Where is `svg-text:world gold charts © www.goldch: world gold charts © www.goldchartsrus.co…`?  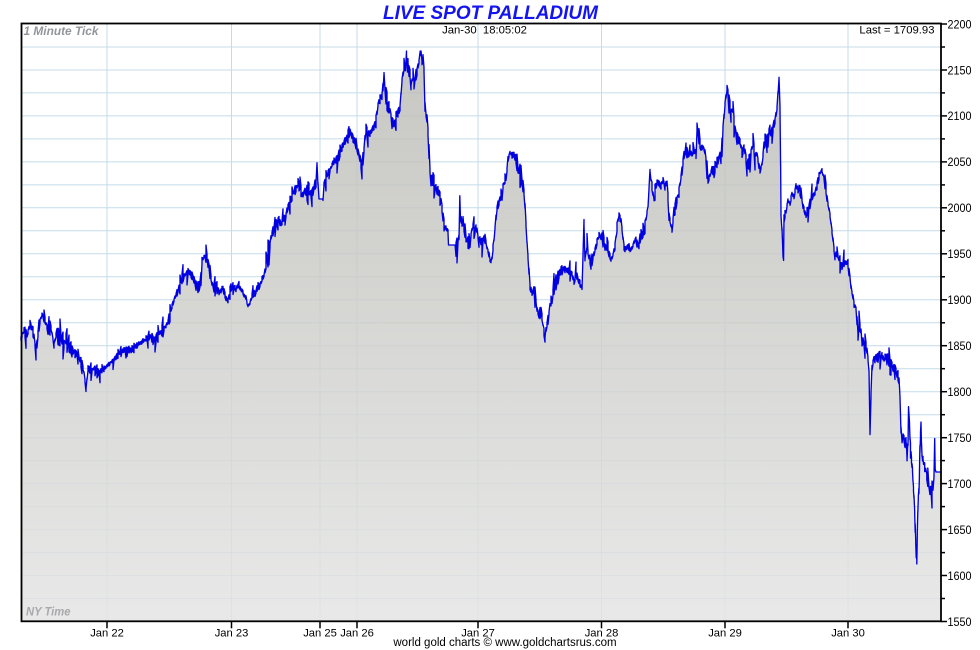 svg-text:world gold charts © www.goldch: world gold charts © www.goldchartsrus.co… is located at coordinates (504, 643).